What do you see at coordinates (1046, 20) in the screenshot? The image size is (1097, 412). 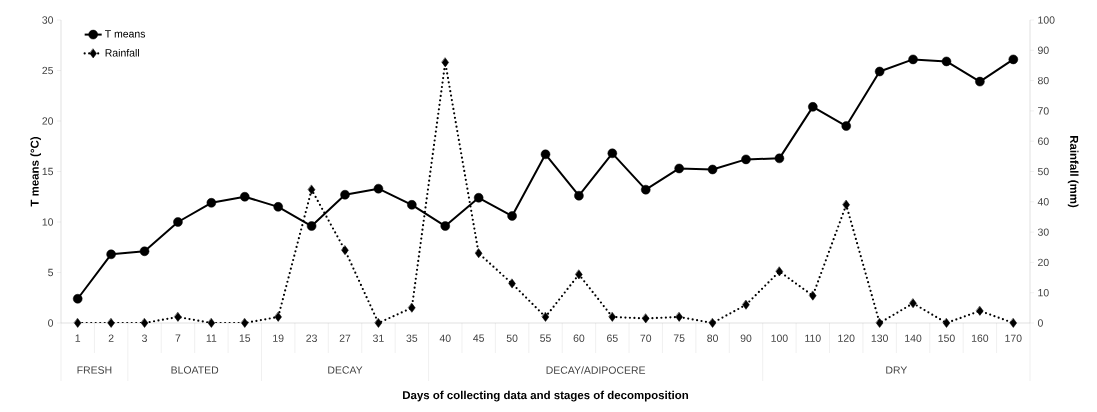 I see `y2-tick-label: 100` at bounding box center [1046, 20].